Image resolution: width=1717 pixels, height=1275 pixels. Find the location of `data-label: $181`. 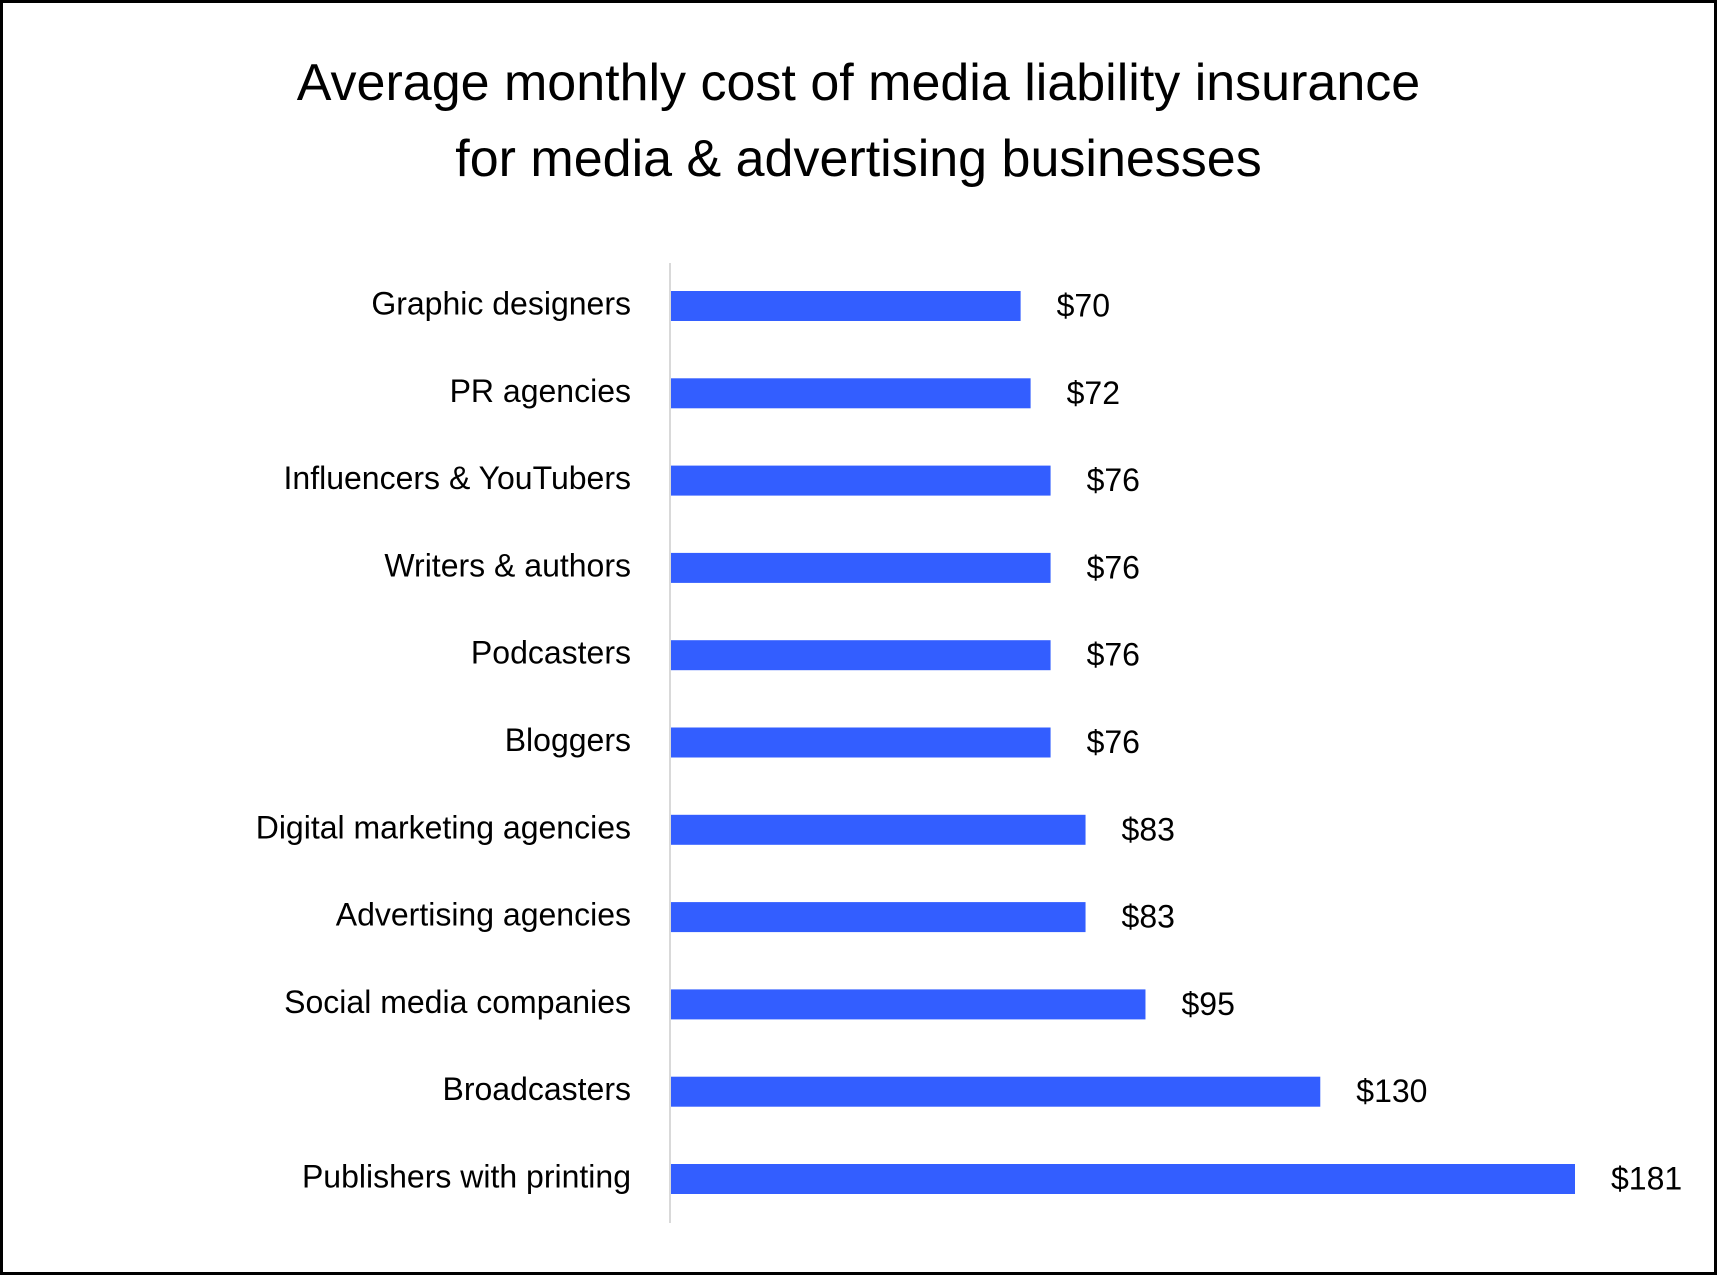

data-label: $181 is located at coordinates (1646, 1178).